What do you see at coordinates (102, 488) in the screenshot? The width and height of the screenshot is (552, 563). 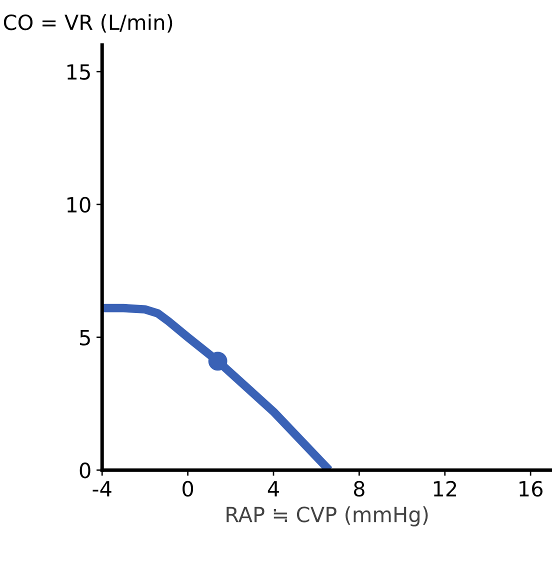 I see `x-tick-label: -4` at bounding box center [102, 488].